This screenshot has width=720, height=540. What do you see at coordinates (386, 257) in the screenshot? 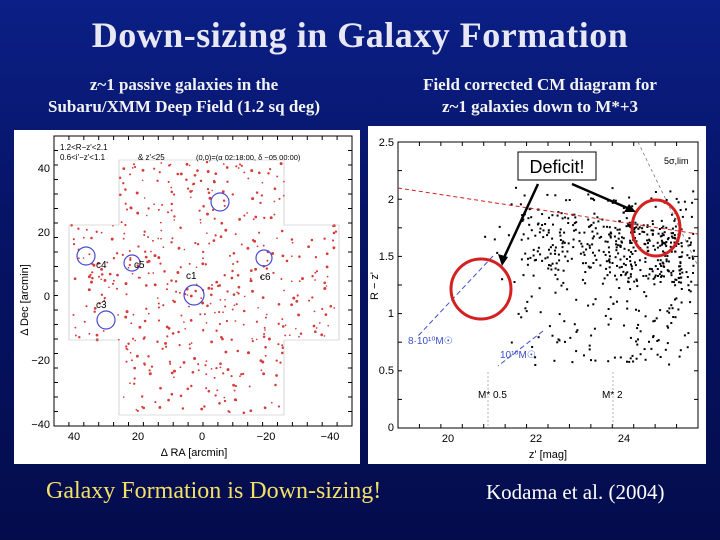
I see `cm-ytick: 1.5` at bounding box center [386, 257].